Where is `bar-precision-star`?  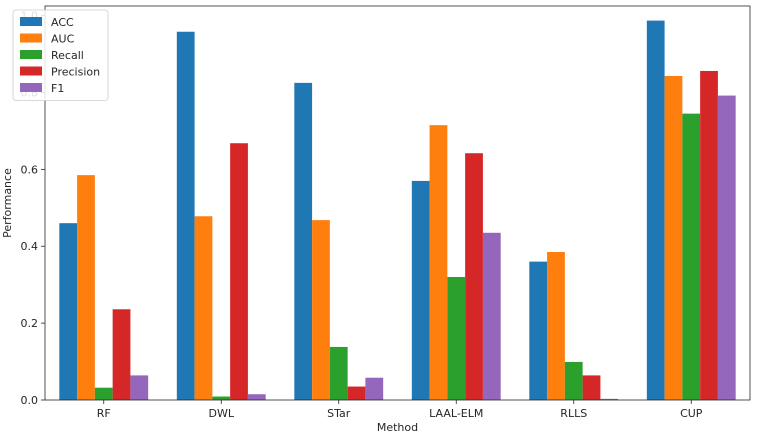
bar-precision-star is located at coordinates (356, 393).